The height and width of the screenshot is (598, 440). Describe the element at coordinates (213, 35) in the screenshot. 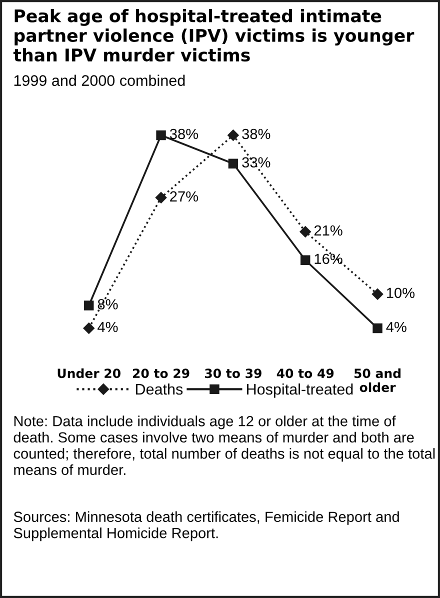

I see `chart-title: Peak age of hospital-treated intimate partner violence (IPV) victims is younger than IPV murder victims` at that location.